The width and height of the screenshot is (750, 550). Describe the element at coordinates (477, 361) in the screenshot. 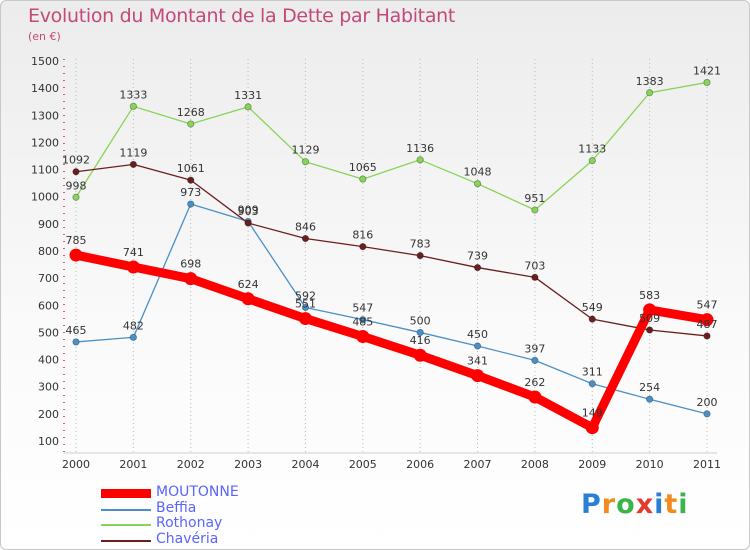

I see `data-label: 341` at that location.